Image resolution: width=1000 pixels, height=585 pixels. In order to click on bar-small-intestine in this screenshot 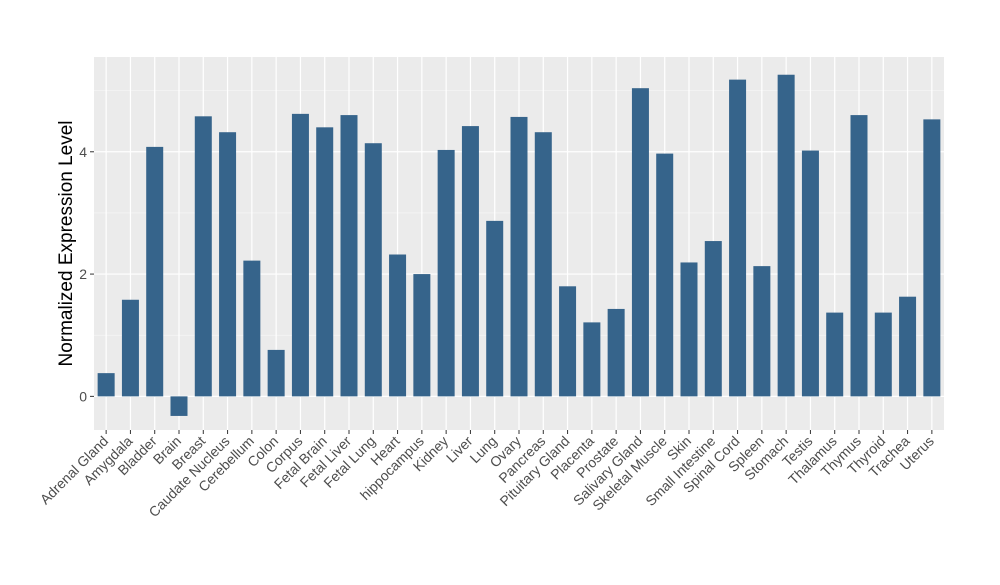, I will do `click(713, 319)`.